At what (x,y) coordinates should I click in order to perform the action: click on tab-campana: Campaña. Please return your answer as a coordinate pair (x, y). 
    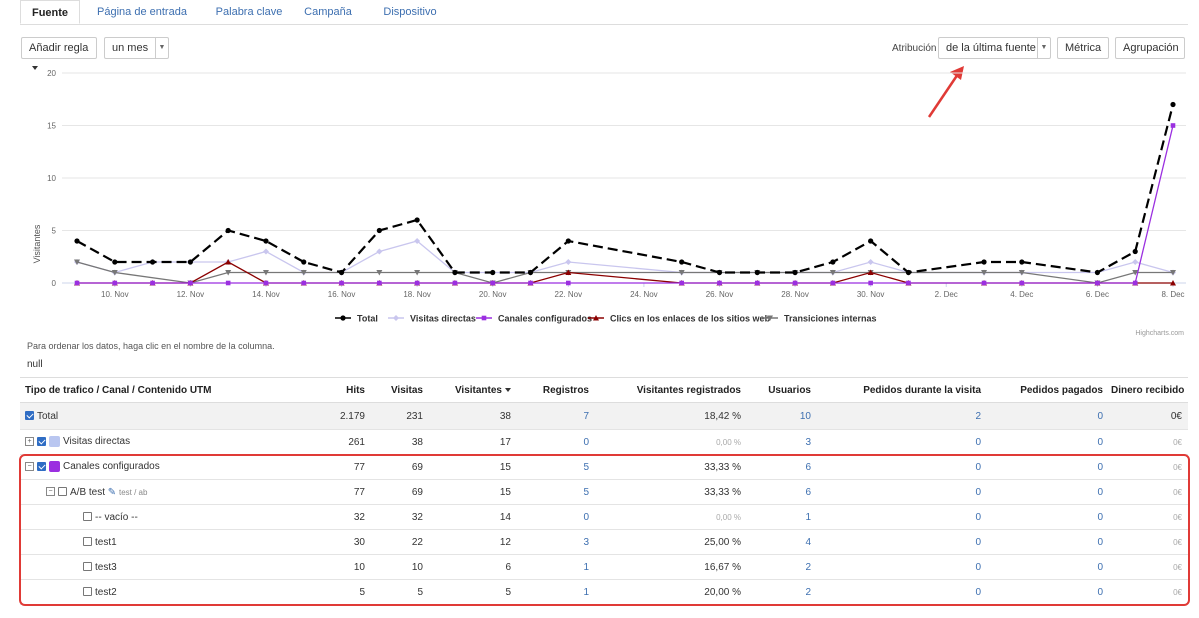
    Looking at the image, I should click on (328, 12).